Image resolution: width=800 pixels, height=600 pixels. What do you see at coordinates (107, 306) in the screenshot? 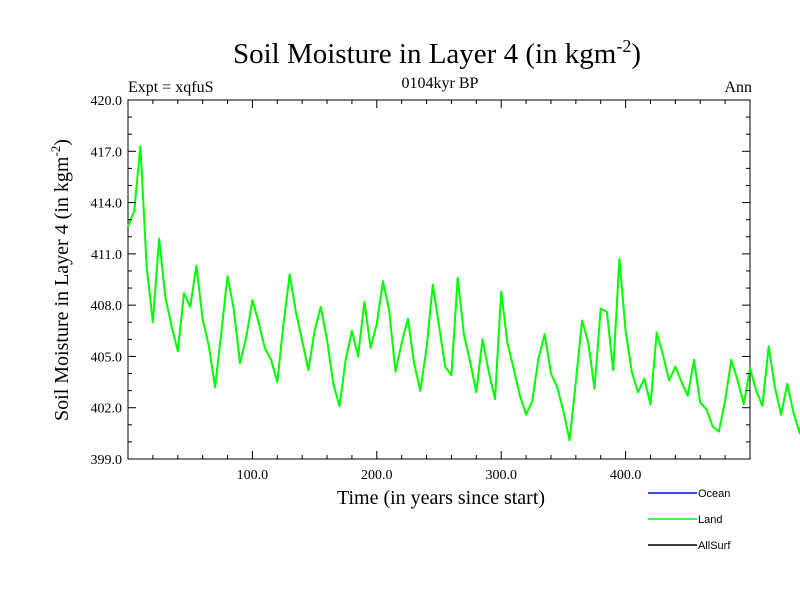
I see `y-tick-label: 408.0` at bounding box center [107, 306].